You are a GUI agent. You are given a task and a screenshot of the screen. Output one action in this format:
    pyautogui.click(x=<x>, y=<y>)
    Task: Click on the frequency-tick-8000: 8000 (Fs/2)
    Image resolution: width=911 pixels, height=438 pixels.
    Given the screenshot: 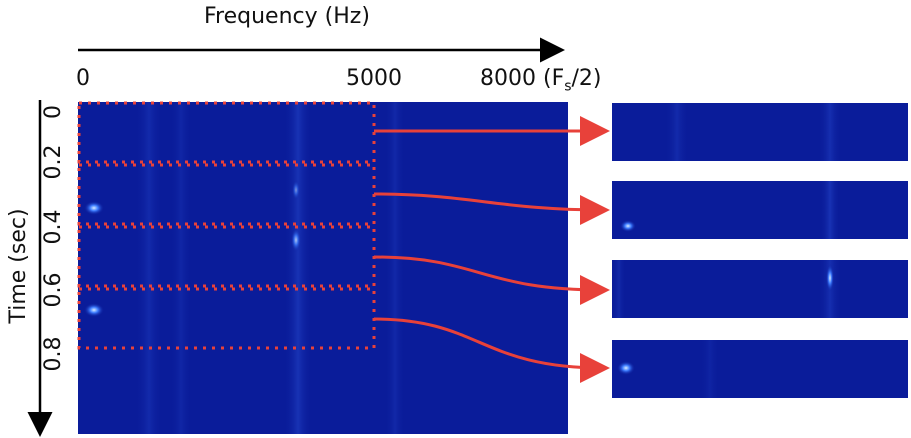 What is the action you would take?
    pyautogui.click(x=541, y=80)
    